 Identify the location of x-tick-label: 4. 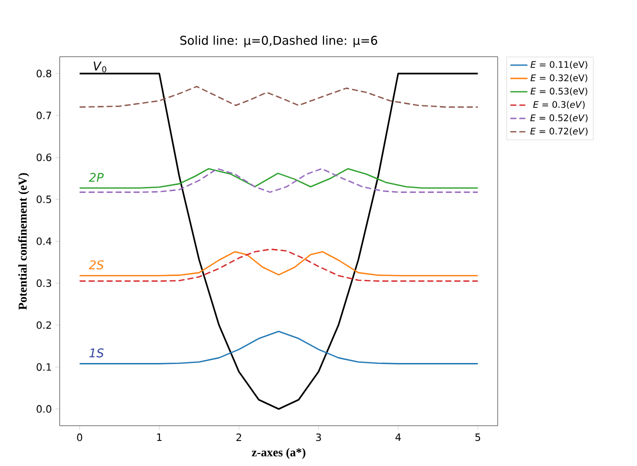
(398, 437).